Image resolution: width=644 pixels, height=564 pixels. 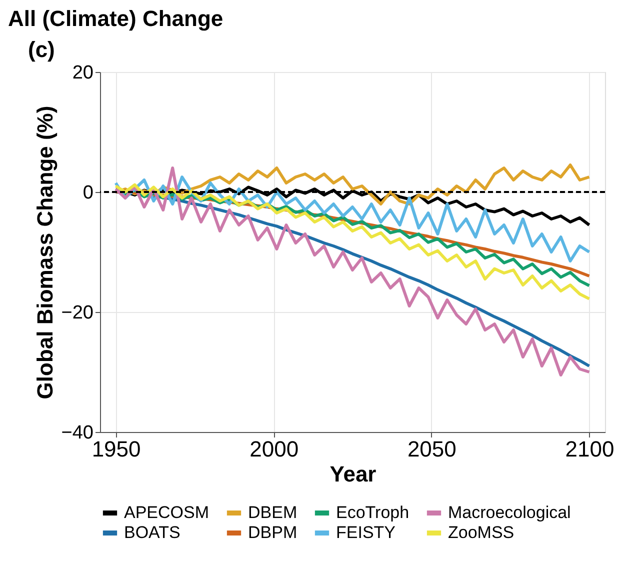 I want to click on text: (c), so click(x=41, y=49).